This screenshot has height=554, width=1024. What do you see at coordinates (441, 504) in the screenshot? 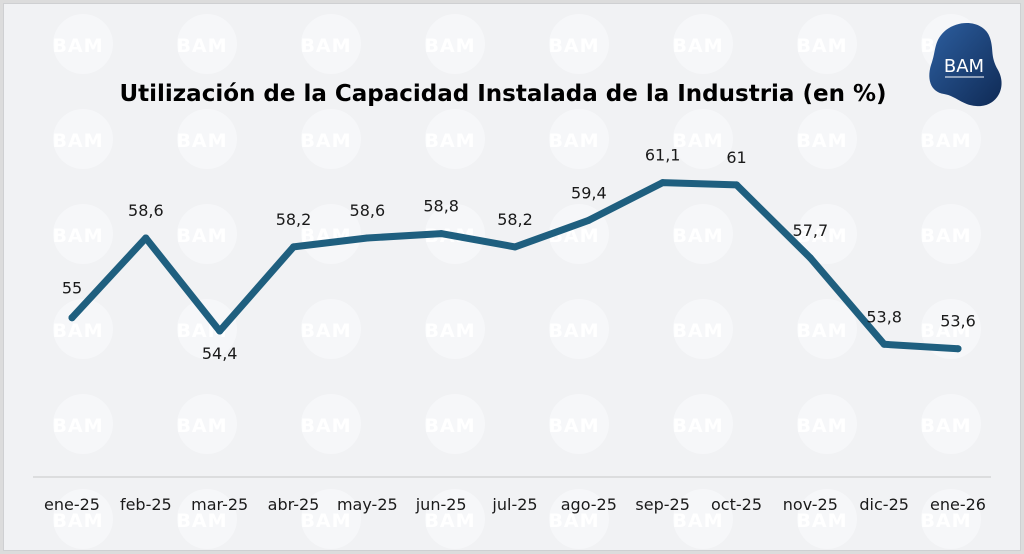
I see `x-tick-label: jun-25` at bounding box center [441, 504].